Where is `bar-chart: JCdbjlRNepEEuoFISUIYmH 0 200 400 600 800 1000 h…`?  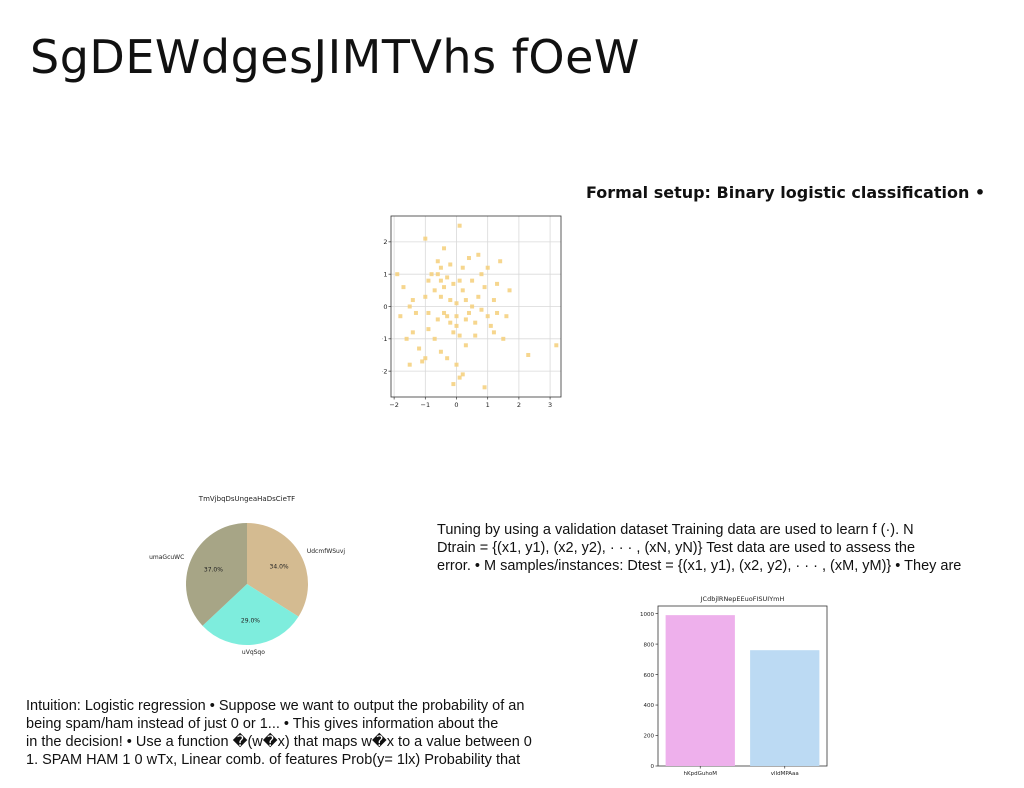
bar-chart: JCdbjlRNepEEuoFISUIYmH 0 200 400 600 800 1000 h… is located at coordinates (734, 686).